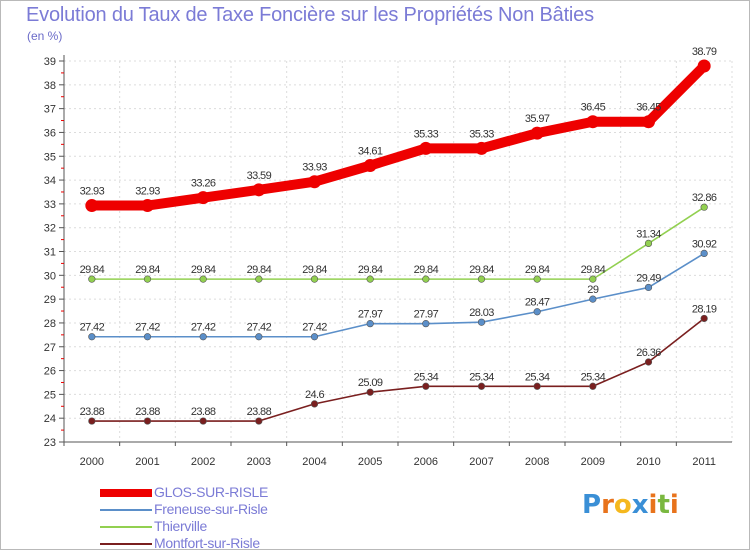 Image resolution: width=750 pixels, height=552 pixels. Describe the element at coordinates (593, 290) in the screenshot. I see `data-label: 29` at that location.